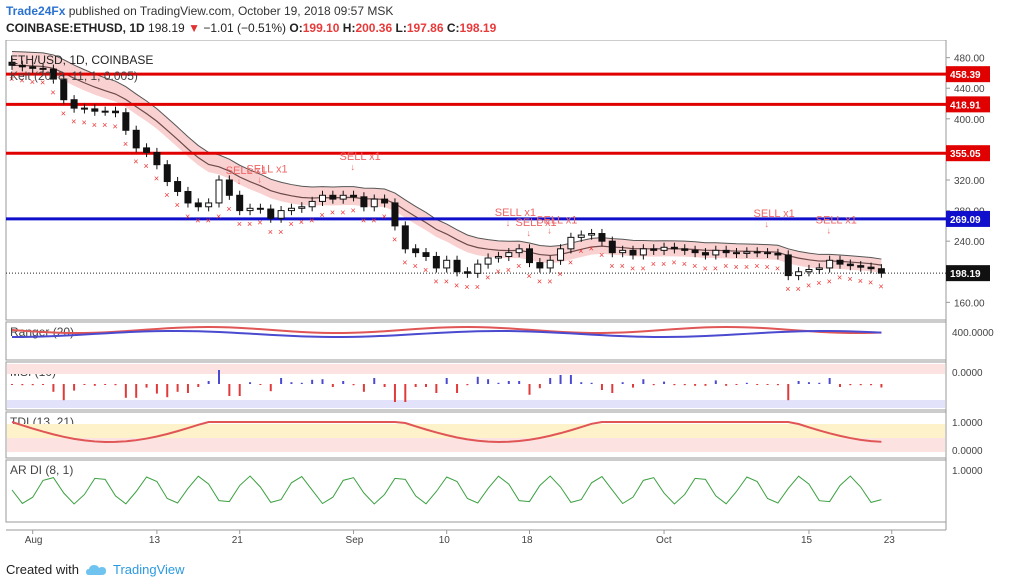  Describe the element at coordinates (445, 540) in the screenshot. I see `x-tick-label: 10` at that location.